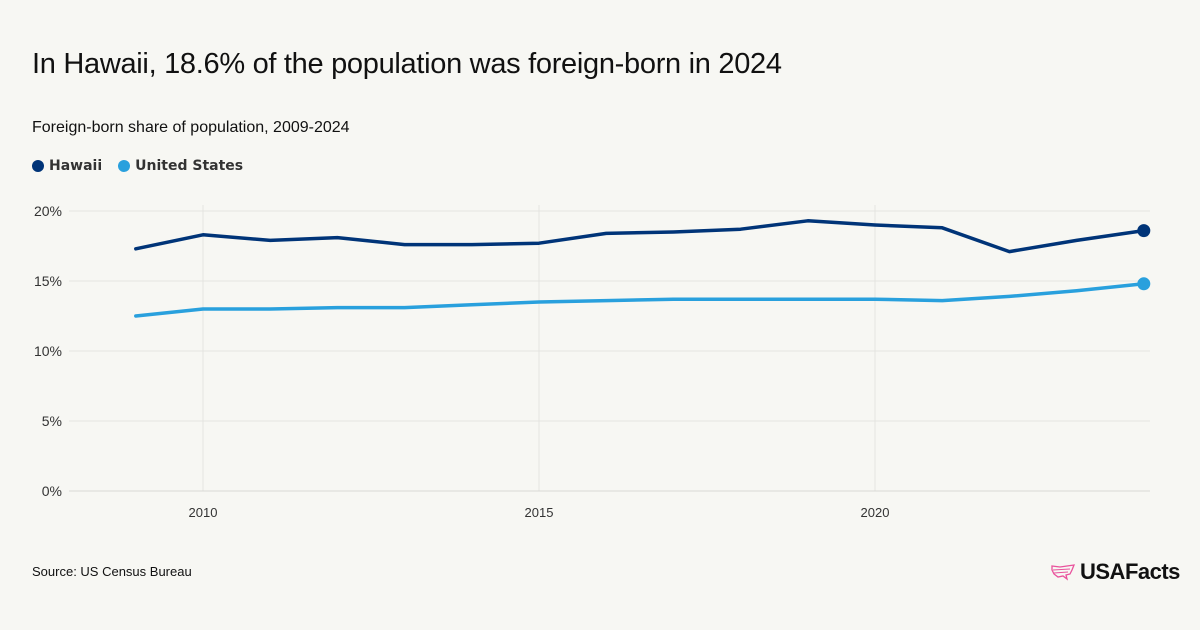  Describe the element at coordinates (48, 351) in the screenshot. I see `y-tick-label: 10%` at that location.